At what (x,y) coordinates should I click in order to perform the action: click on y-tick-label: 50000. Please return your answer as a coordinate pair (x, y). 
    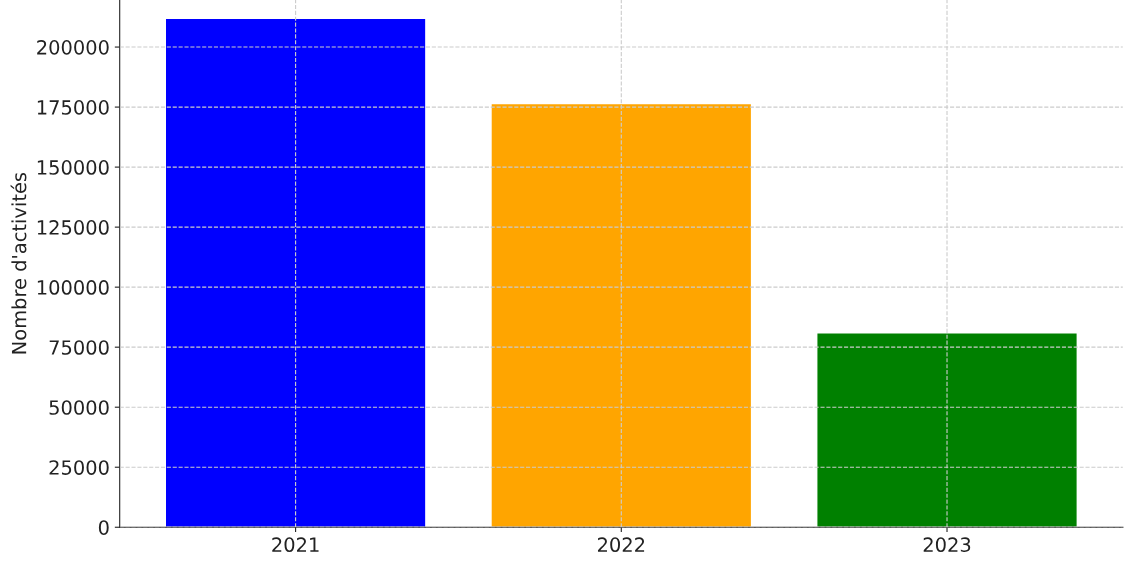
    Looking at the image, I should click on (79, 407).